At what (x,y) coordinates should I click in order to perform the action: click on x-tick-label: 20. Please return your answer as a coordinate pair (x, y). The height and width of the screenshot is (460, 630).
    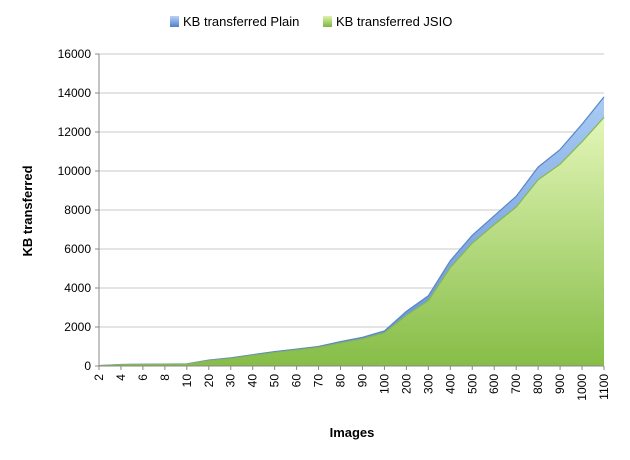
    Looking at the image, I should click on (209, 381).